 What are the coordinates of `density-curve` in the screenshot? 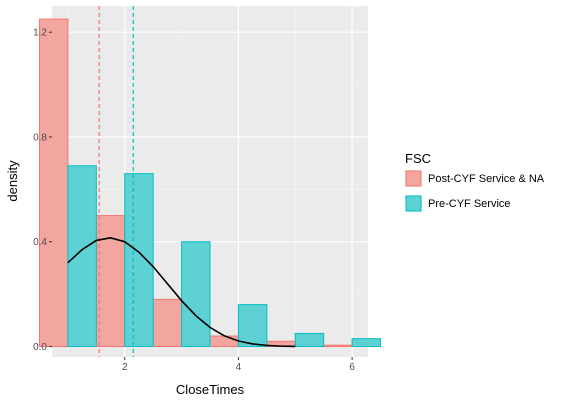 It's located at (181, 292).